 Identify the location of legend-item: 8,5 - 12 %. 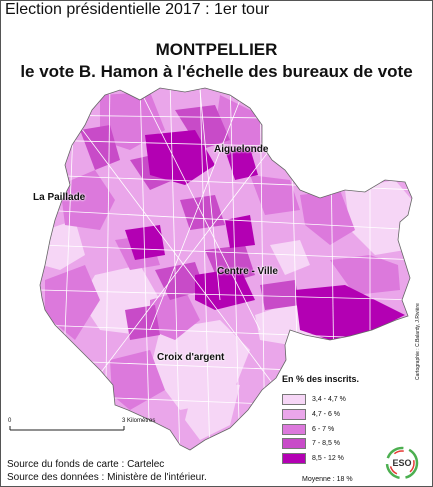
(313, 458).